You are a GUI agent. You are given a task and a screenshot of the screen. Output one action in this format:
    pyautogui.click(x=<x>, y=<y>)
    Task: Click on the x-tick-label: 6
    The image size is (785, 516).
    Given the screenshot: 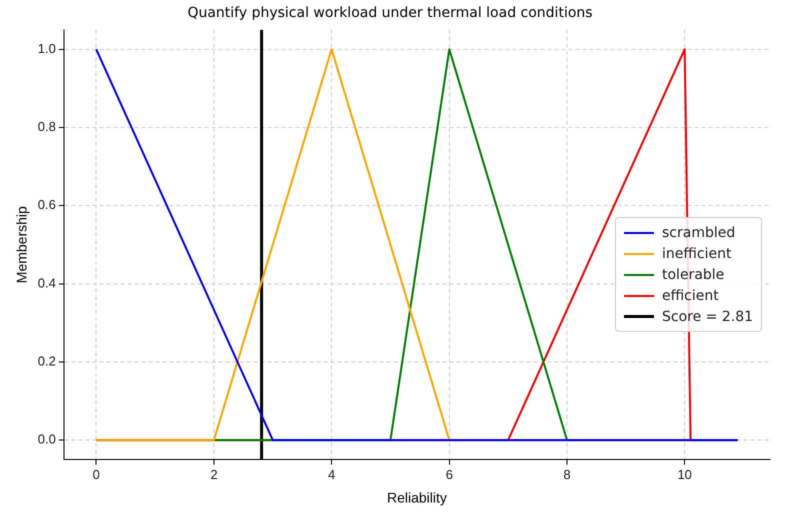 What is the action you would take?
    pyautogui.click(x=449, y=474)
    